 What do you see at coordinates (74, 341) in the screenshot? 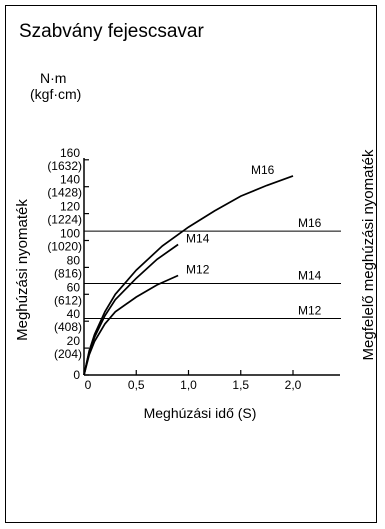
I see `y-tick-label: 20` at bounding box center [74, 341].